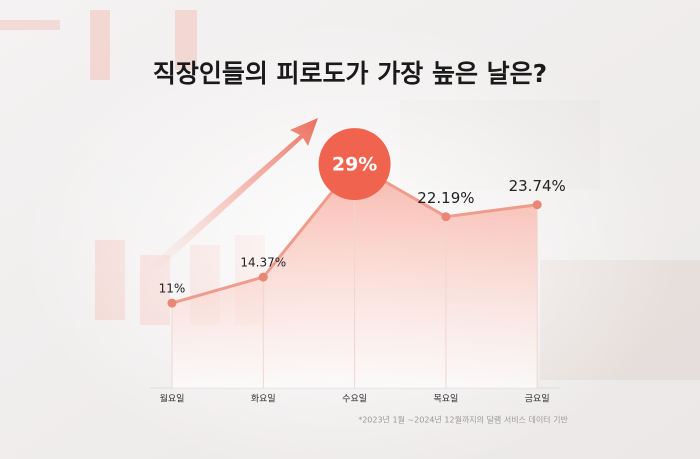  Describe the element at coordinates (537, 399) in the screenshot. I see `x-tick-label: 금요일` at that location.